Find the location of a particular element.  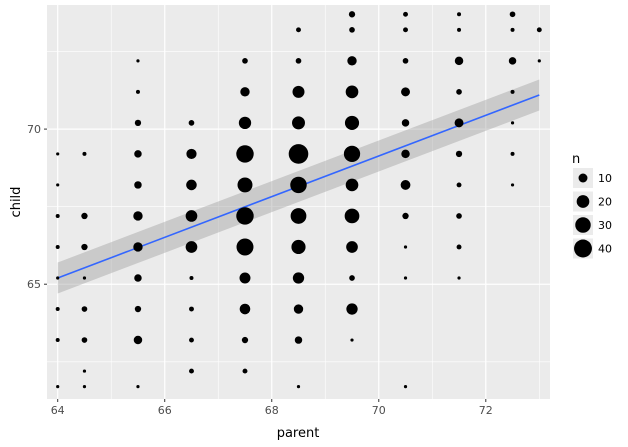

x-tick-label: 72 is located at coordinates (486, 410).